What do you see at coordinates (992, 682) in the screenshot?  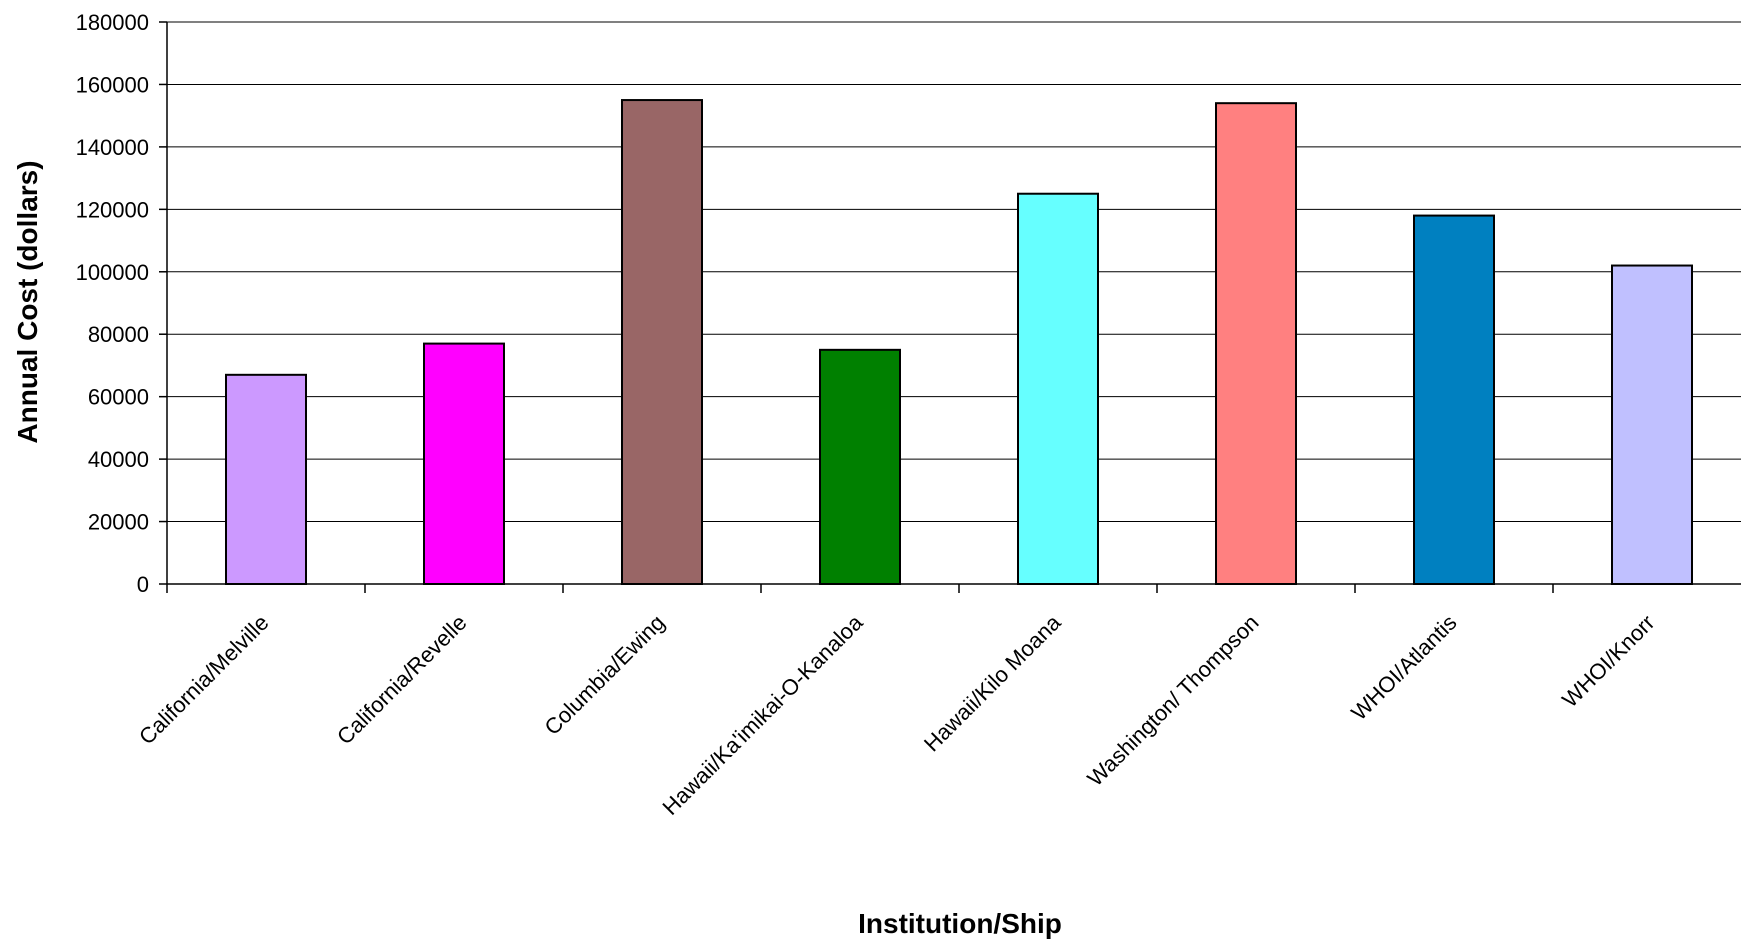 I see `x-tick-label: Hawaii/Kilo Moana` at bounding box center [992, 682].